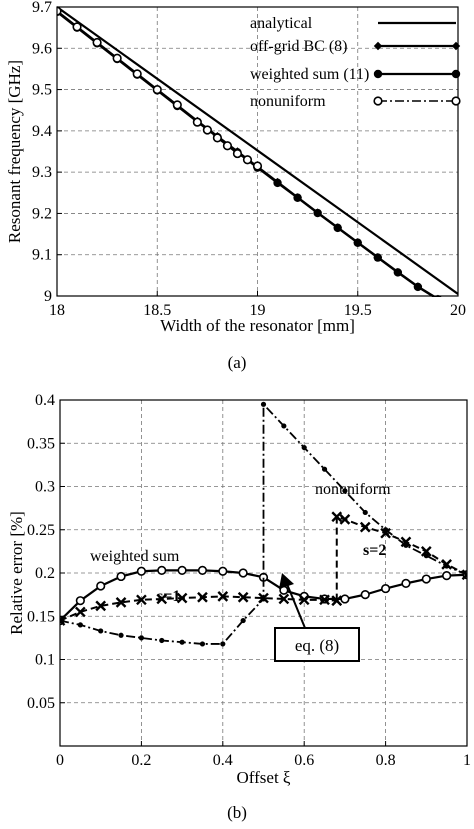 The width and height of the screenshot is (474, 829). I want to click on legend-label: off-grid BC (8), so click(298, 46).